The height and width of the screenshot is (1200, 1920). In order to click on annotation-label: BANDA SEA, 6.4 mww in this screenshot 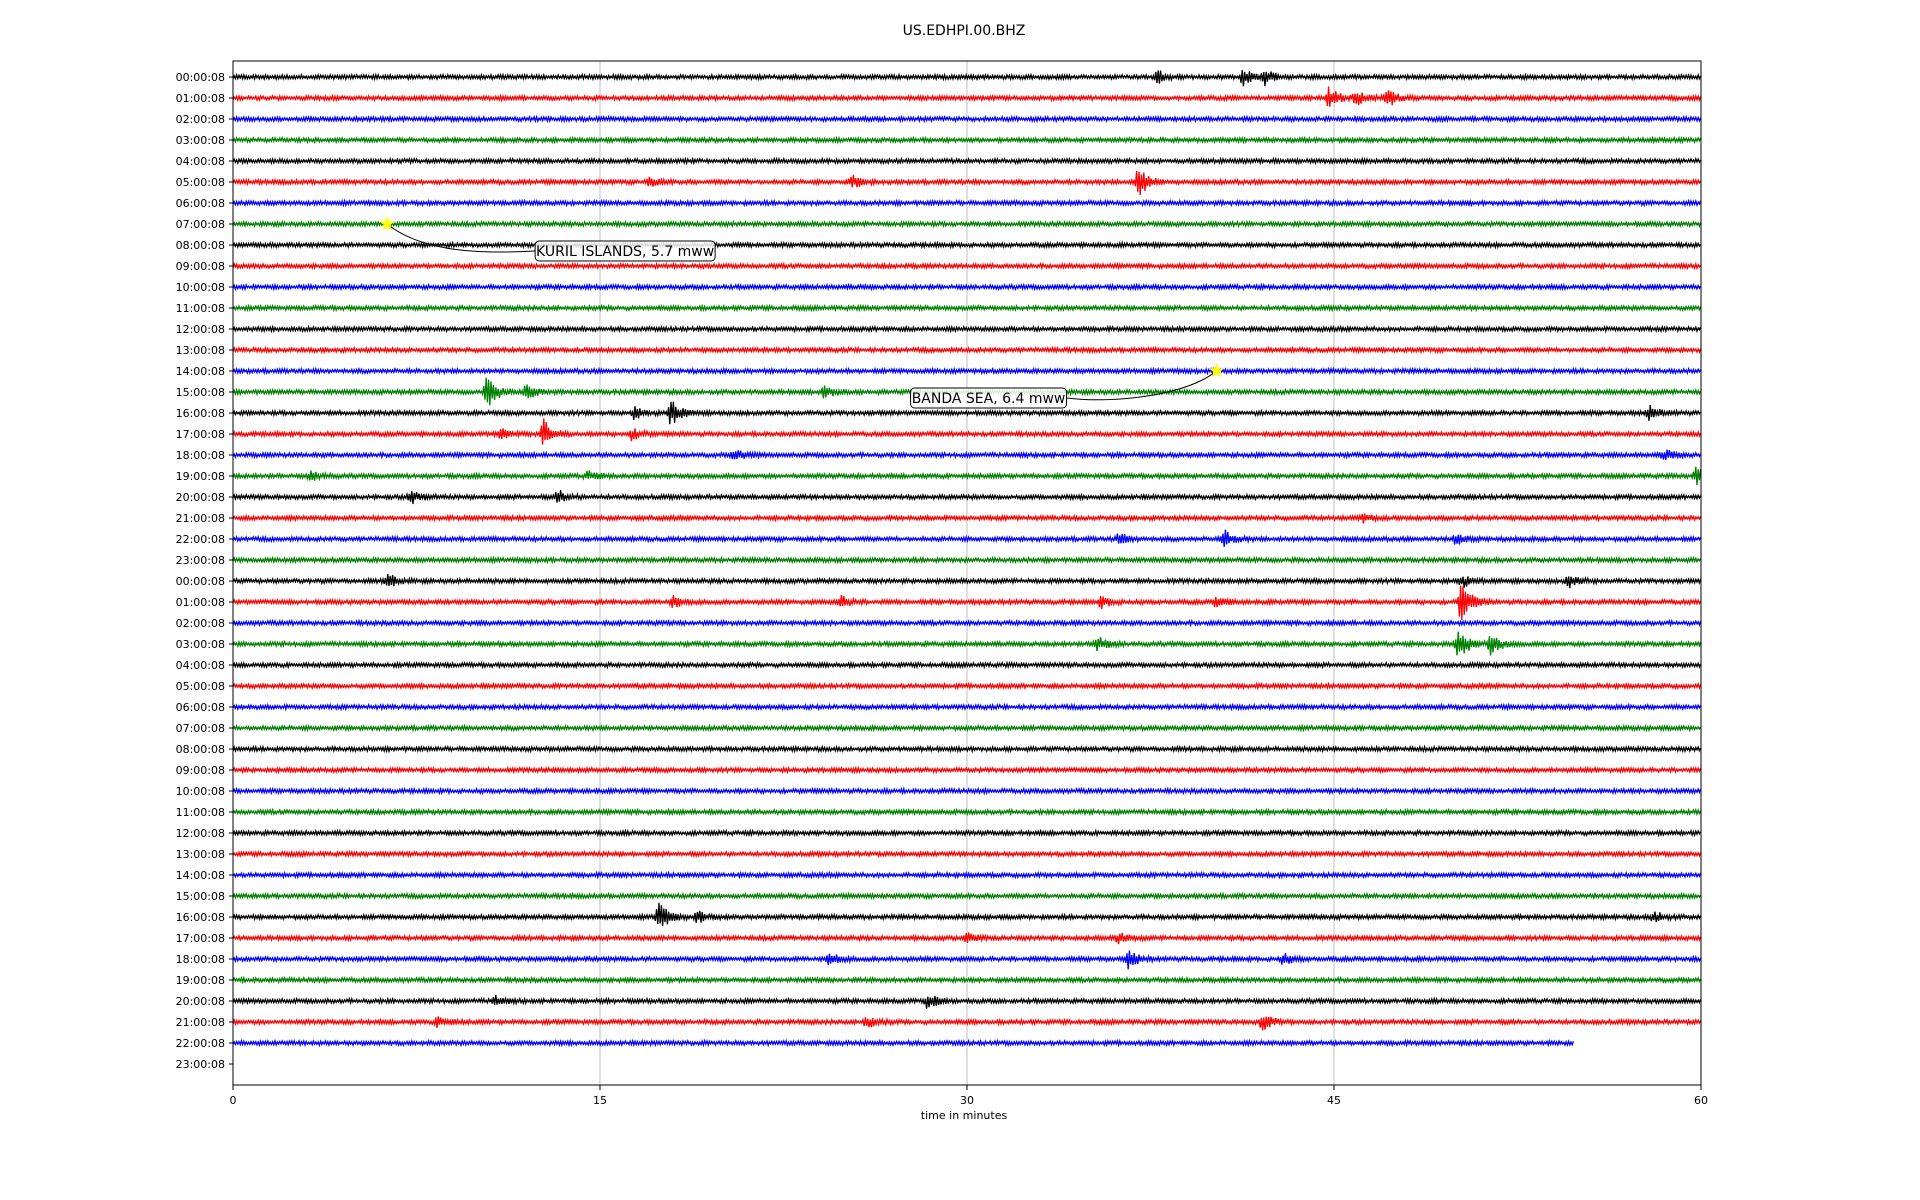, I will do `click(989, 399)`.